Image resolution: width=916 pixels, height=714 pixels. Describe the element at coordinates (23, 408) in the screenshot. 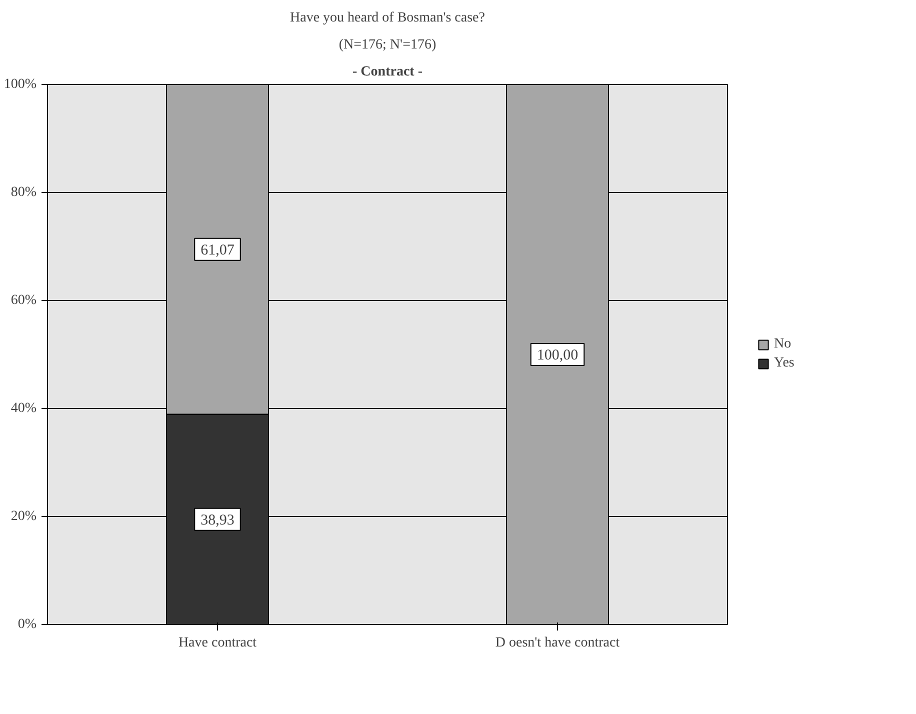

I see `y-tick-label: 40%` at that location.